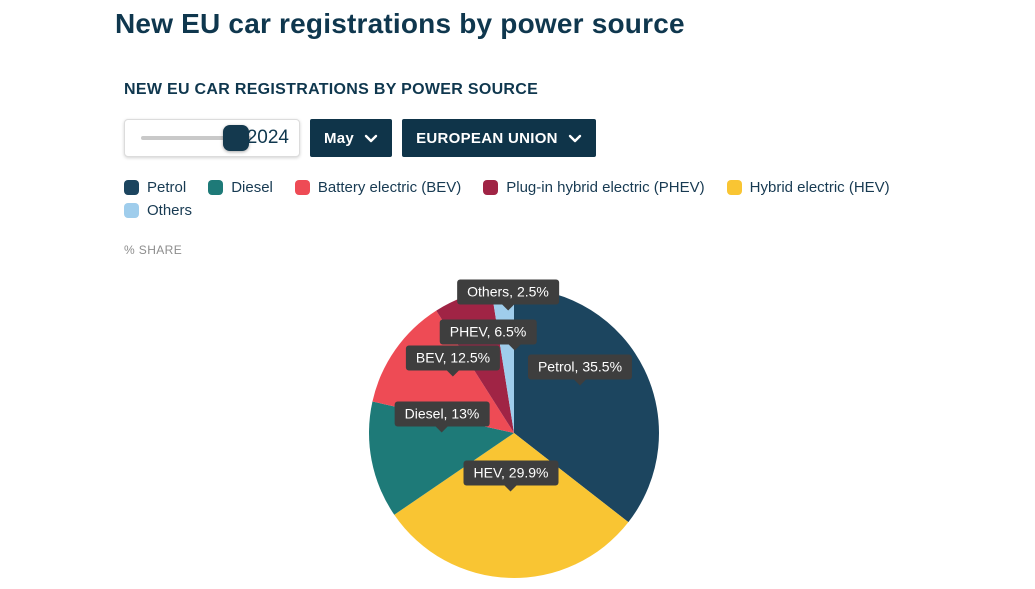  What do you see at coordinates (400, 23) in the screenshot?
I see `page-title: New EU car registrations by power source` at bounding box center [400, 23].